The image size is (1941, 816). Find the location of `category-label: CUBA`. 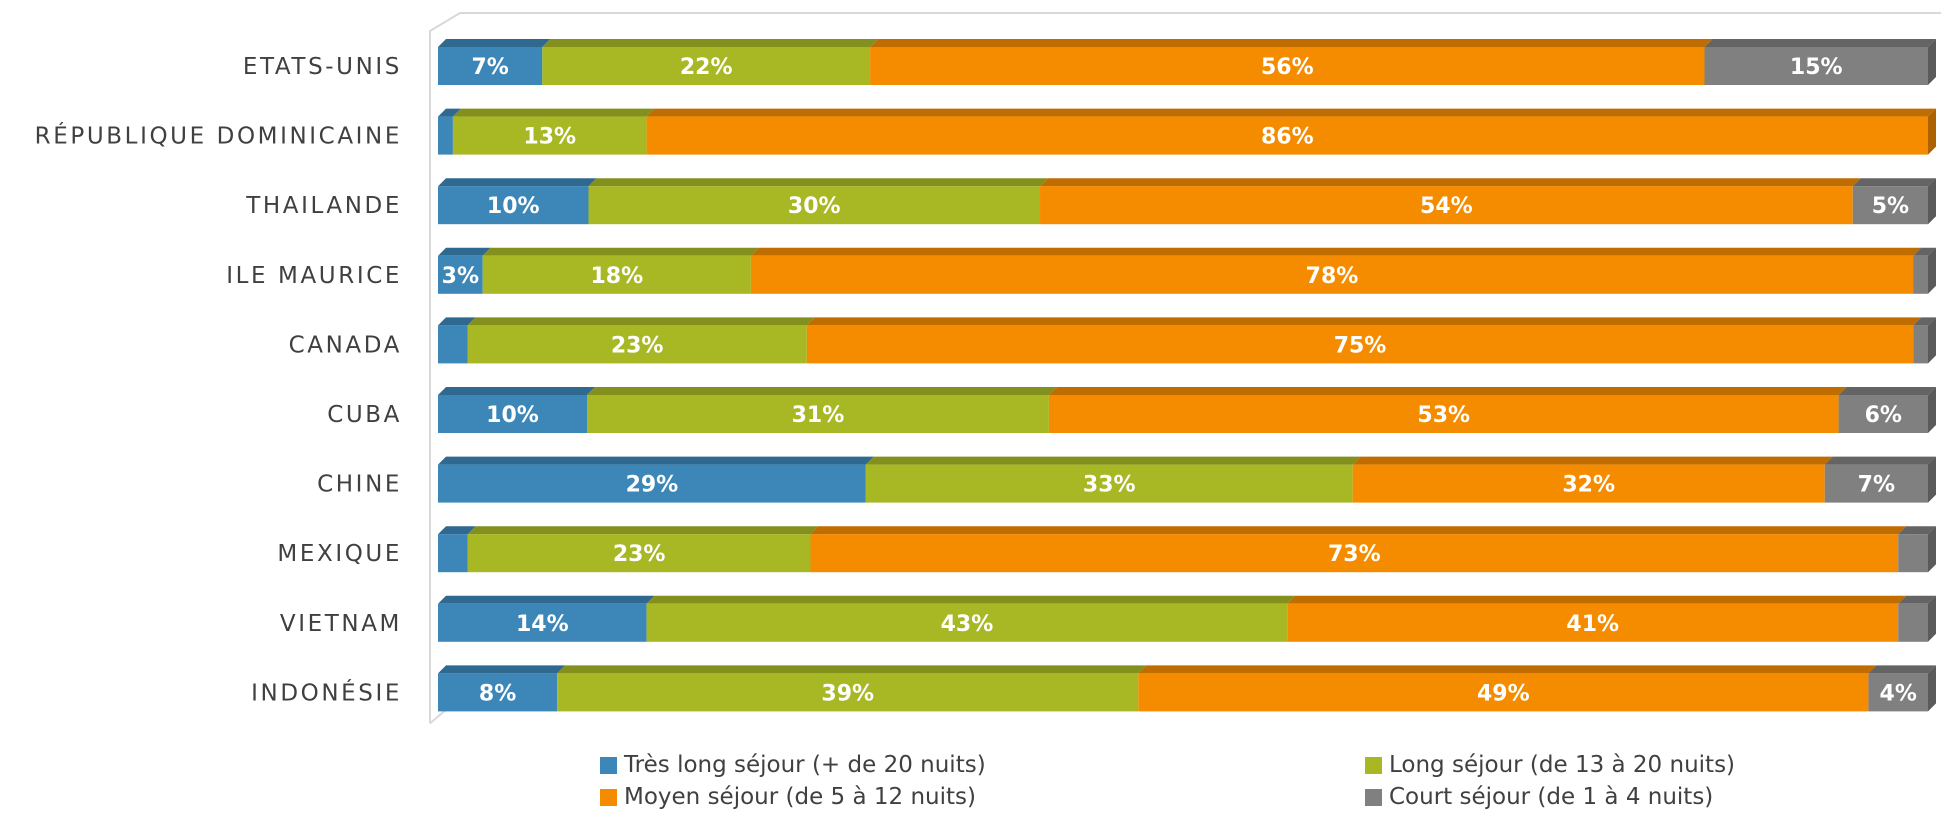

category-label: CUBA is located at coordinates (364, 415).